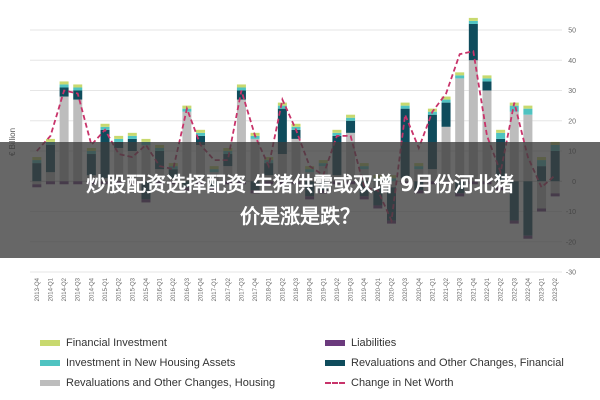 The width and height of the screenshot is (600, 400). What do you see at coordinates (392, 289) in the screenshot?
I see `x-tick-label: 2020-Q2` at bounding box center [392, 289].